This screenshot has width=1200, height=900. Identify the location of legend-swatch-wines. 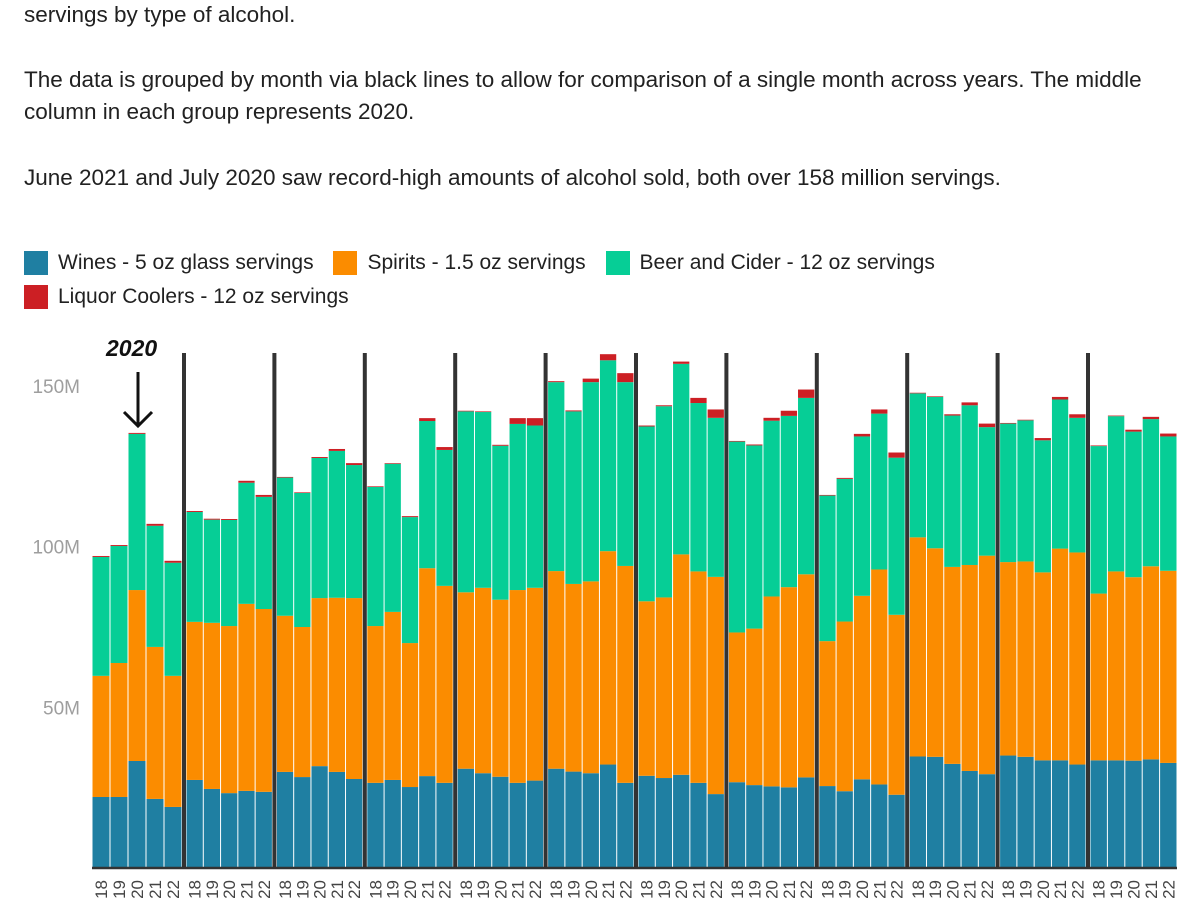
(36, 262).